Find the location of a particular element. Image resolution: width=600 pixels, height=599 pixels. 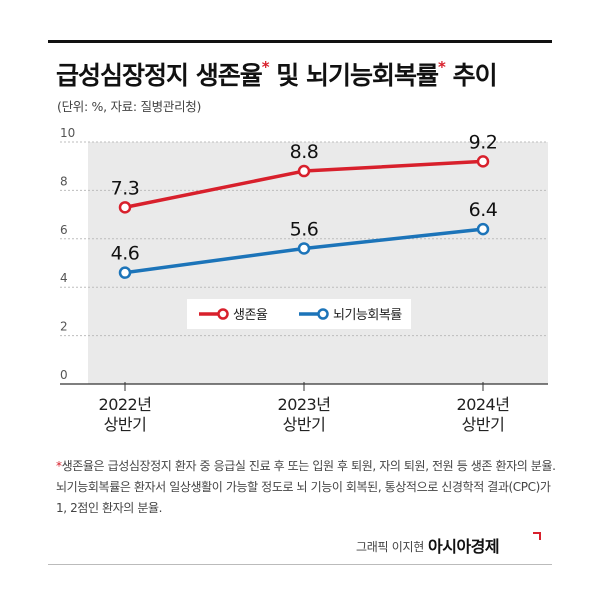

title-survival-text: 급성심장정지 생존율 is located at coordinates (159, 75).